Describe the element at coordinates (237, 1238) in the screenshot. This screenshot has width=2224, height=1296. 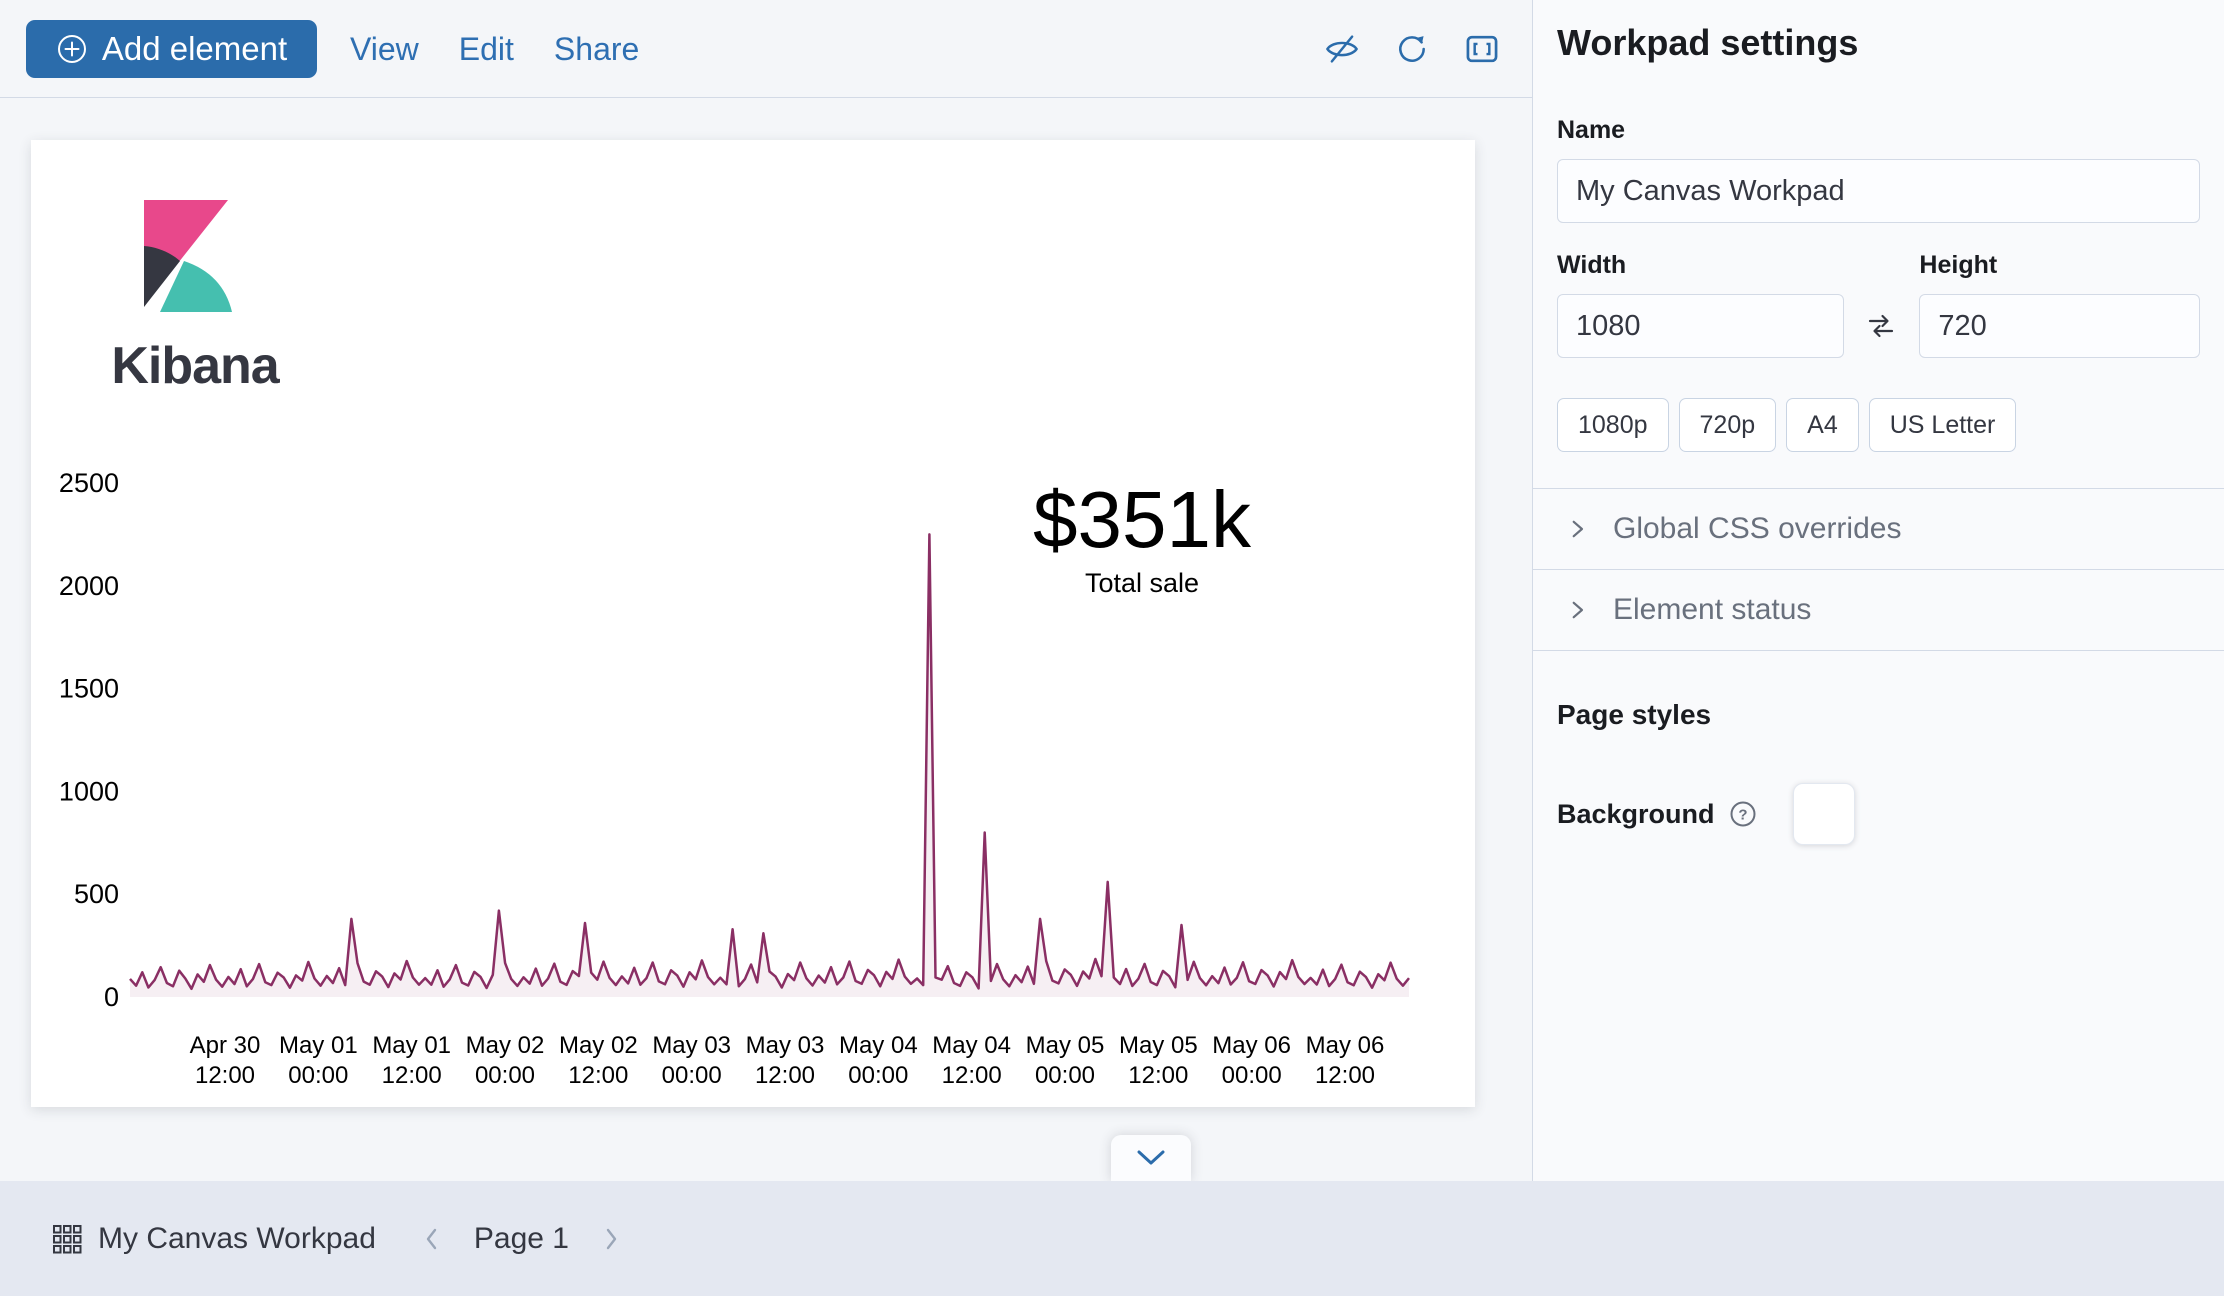
I see `footer-workpad-name: My Canvas Workpad` at that location.